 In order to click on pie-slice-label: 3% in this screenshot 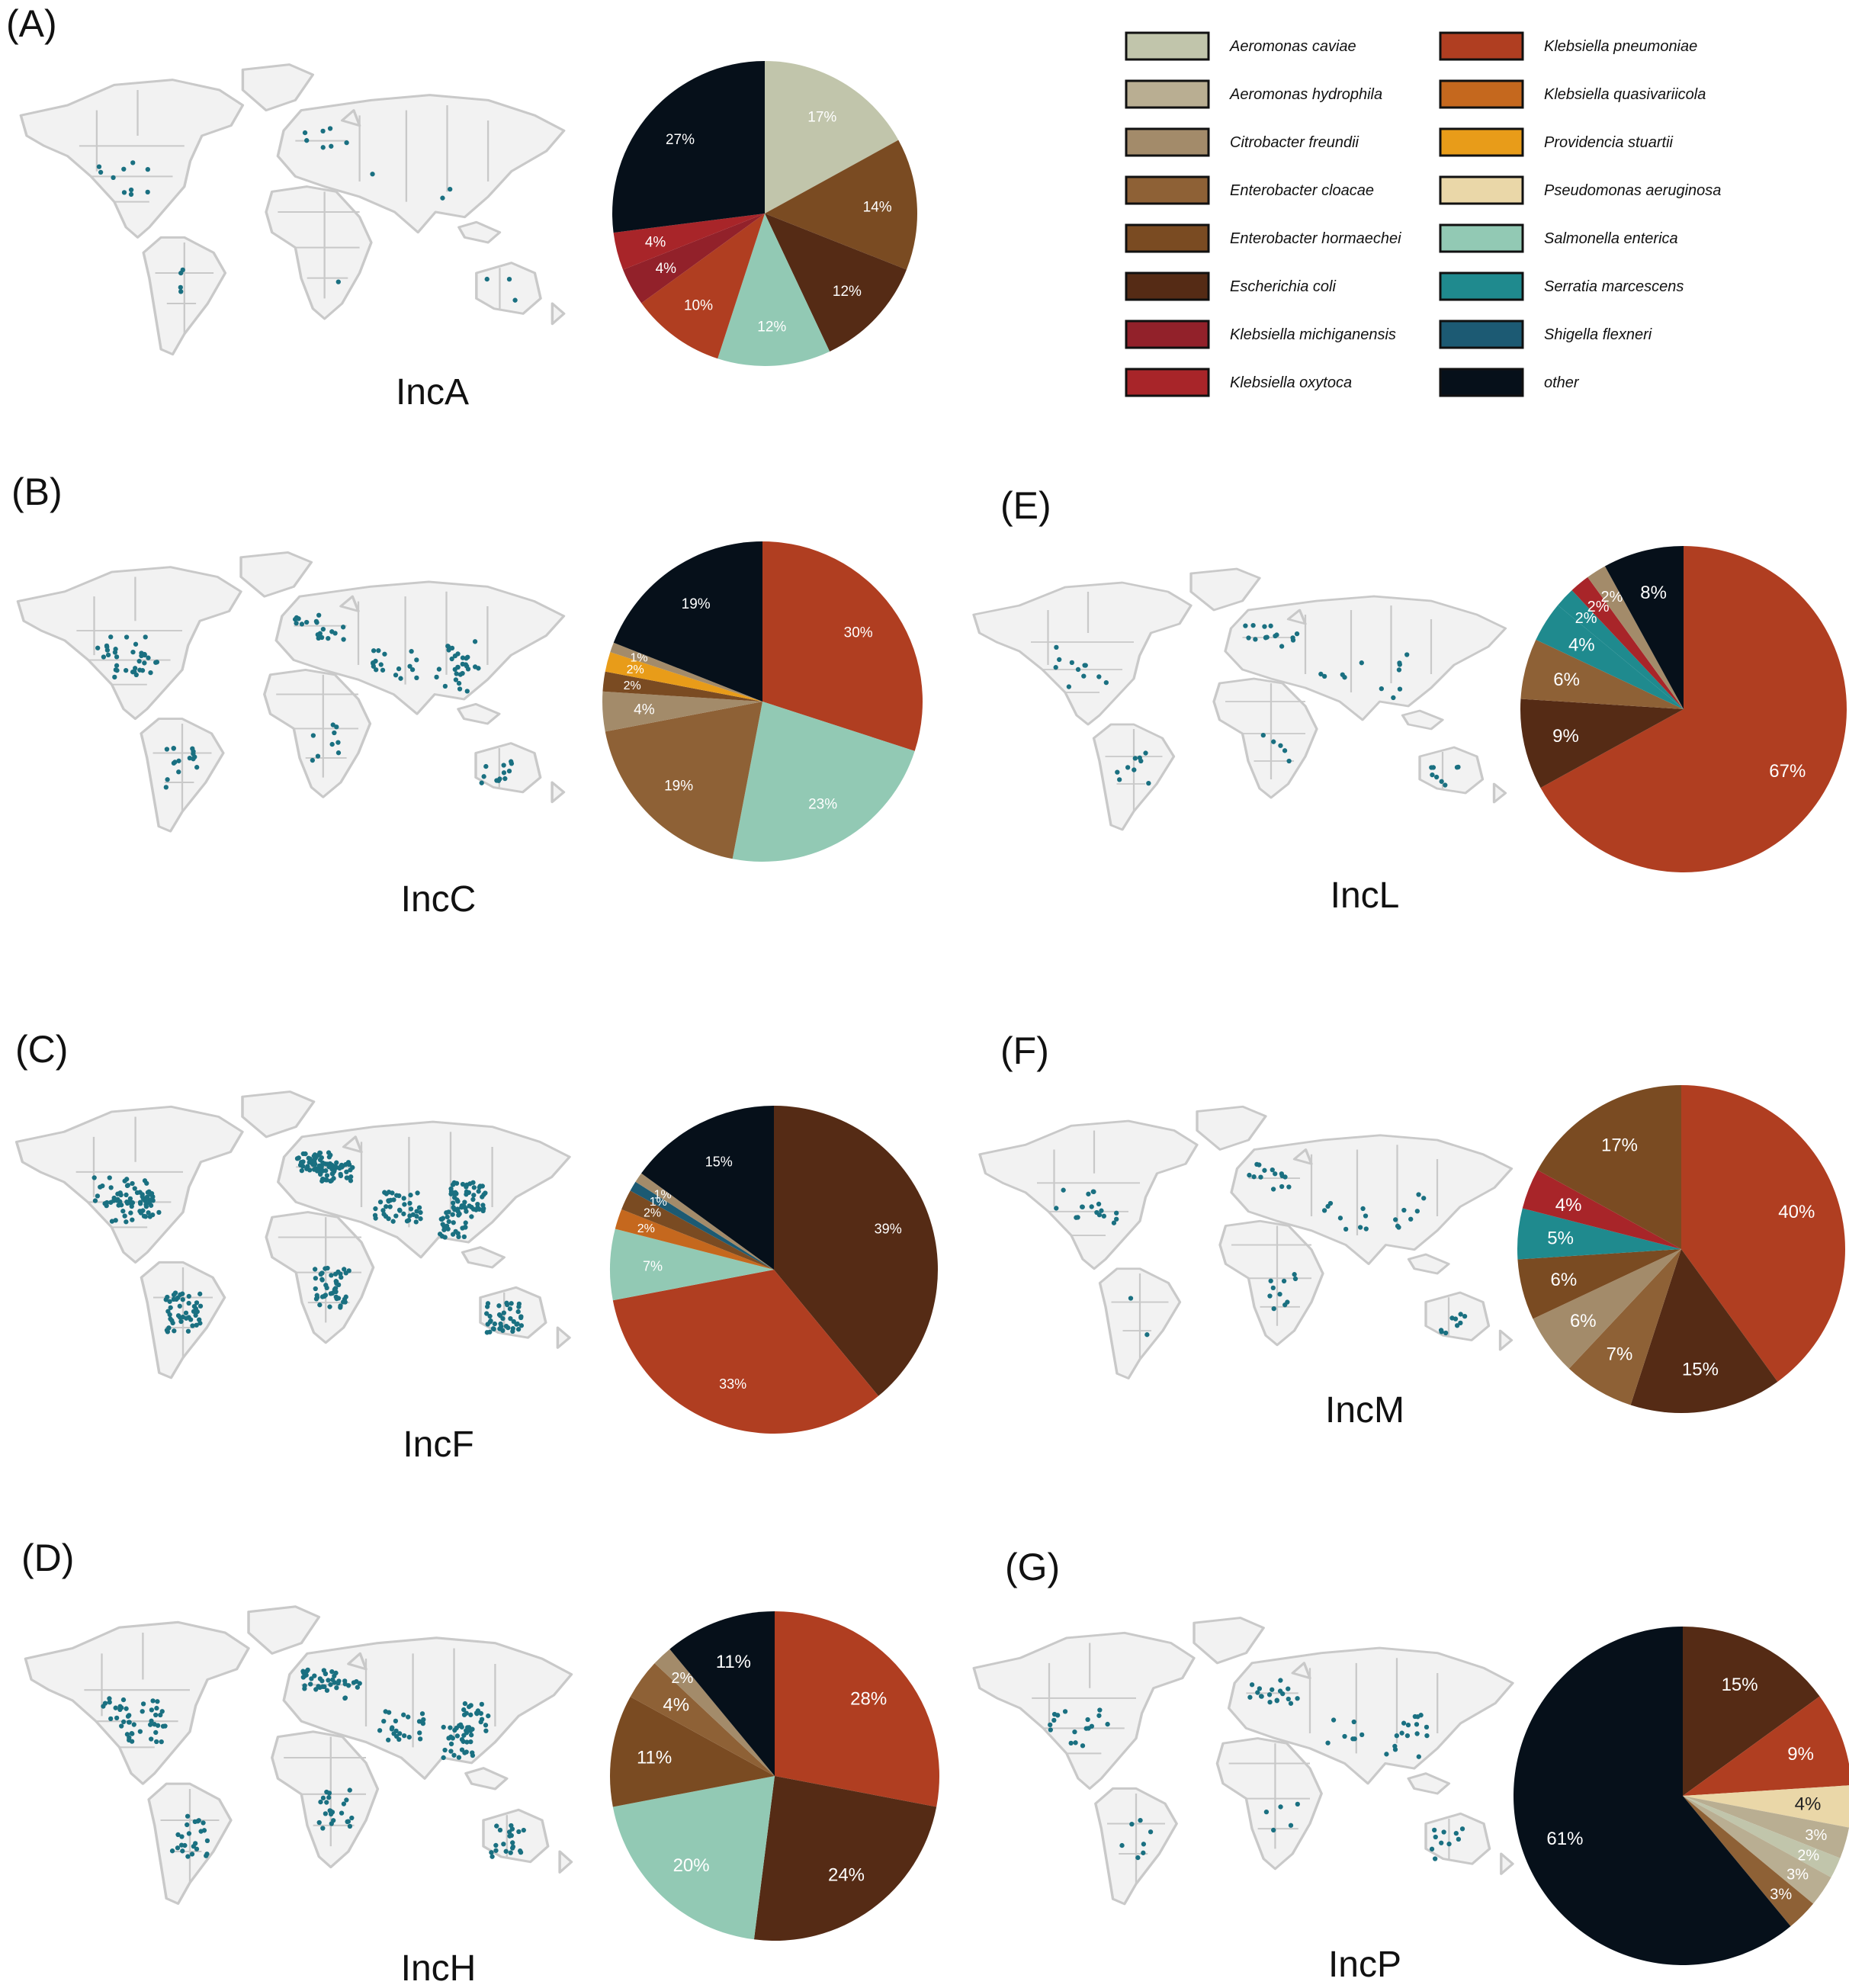, I will do `click(1781, 1895)`.